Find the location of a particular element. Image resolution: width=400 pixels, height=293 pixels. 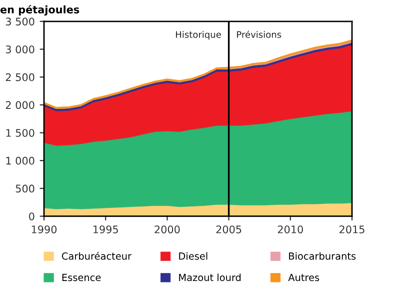

legend-label: Carburéacteur is located at coordinates (97, 256).